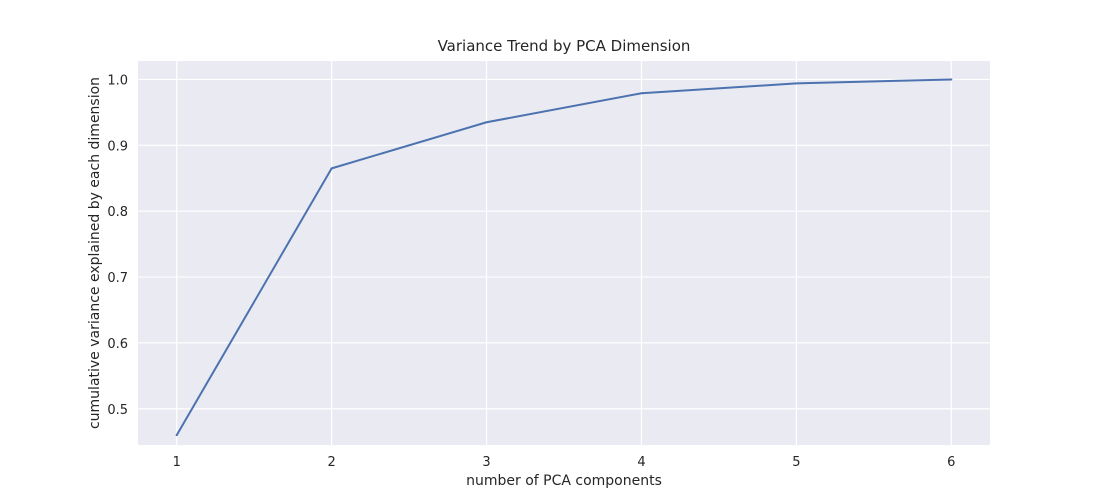  Describe the element at coordinates (117, 410) in the screenshot. I see `y-tick-label: 0.5` at that location.